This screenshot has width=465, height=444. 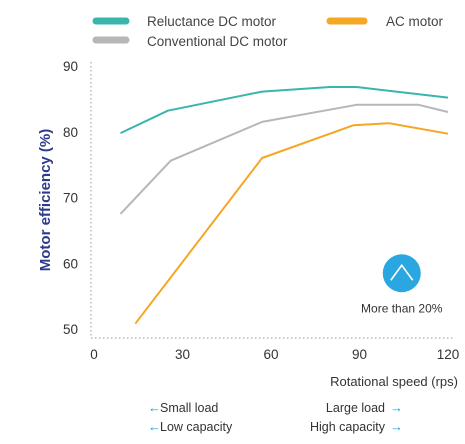 I want to click on y-tick-label: 80, so click(x=70, y=132).